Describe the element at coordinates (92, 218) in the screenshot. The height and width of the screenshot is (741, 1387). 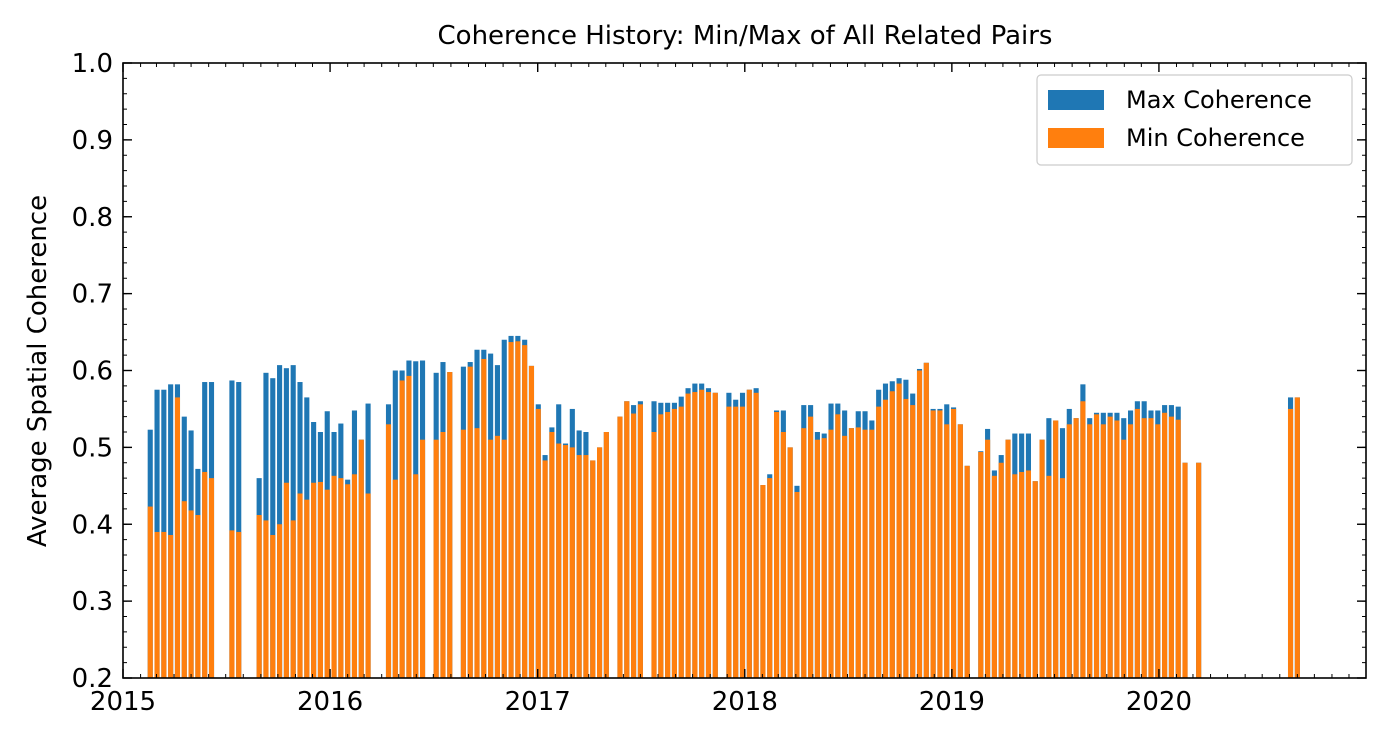
I see `y-tick-label: 0.8` at that location.